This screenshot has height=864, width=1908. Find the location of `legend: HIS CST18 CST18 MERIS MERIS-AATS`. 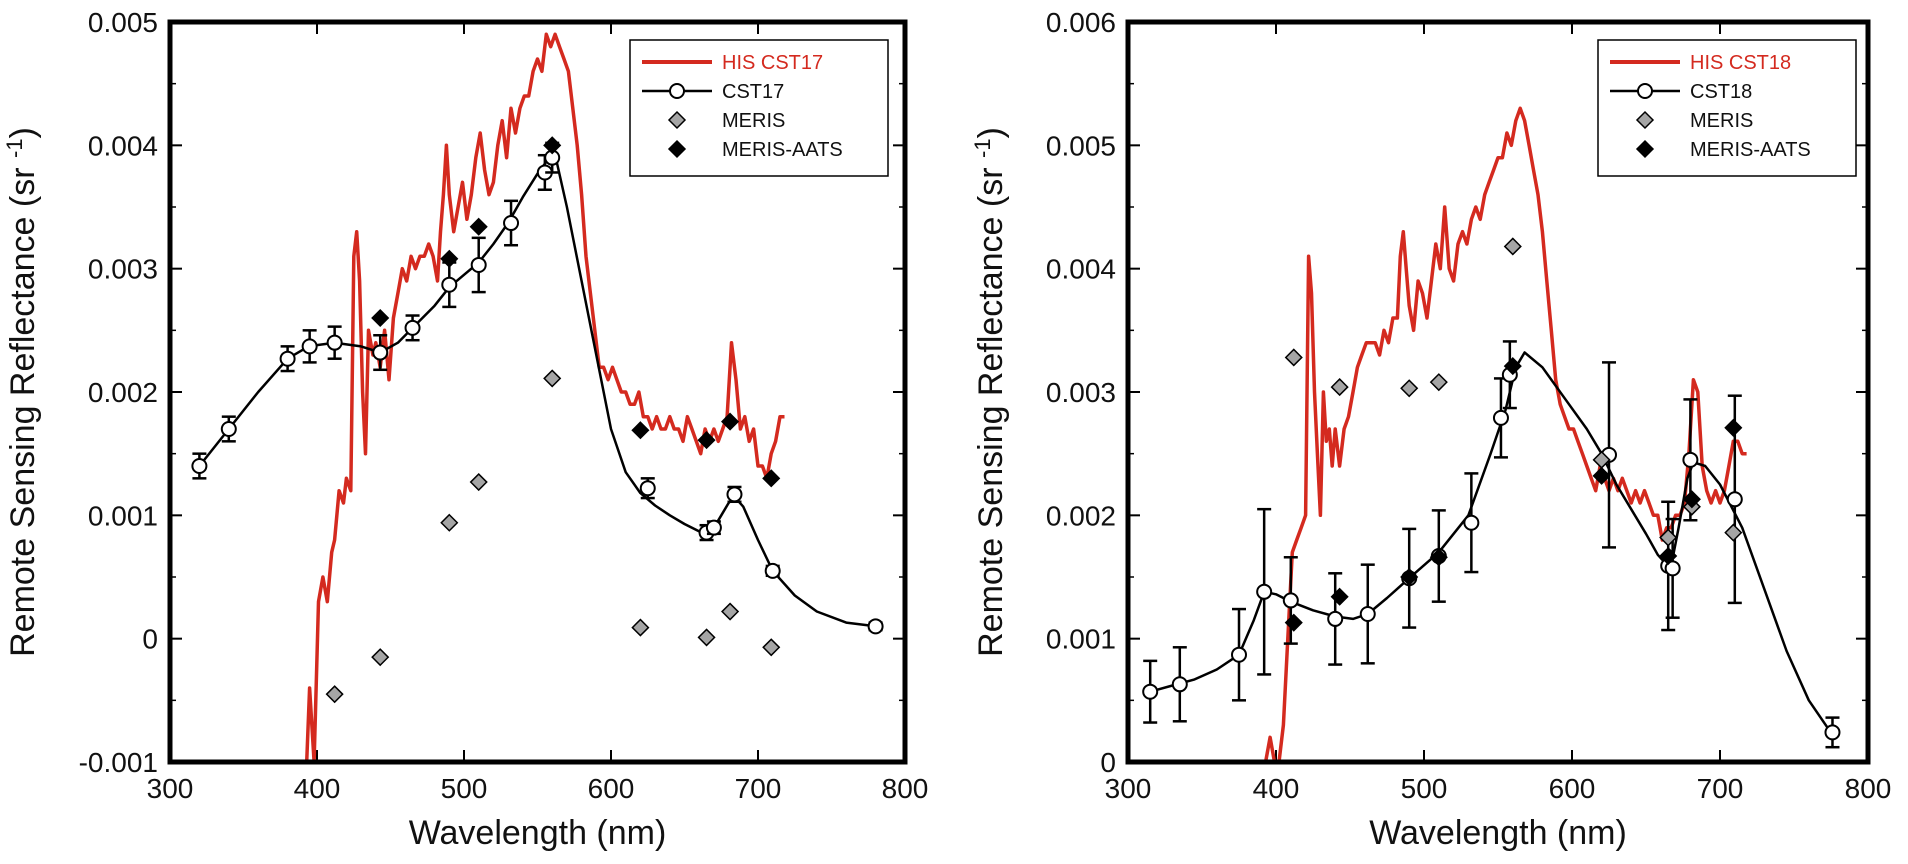

legend: HIS CST18 CST18 MERIS MERIS-AATS is located at coordinates (1727, 108).